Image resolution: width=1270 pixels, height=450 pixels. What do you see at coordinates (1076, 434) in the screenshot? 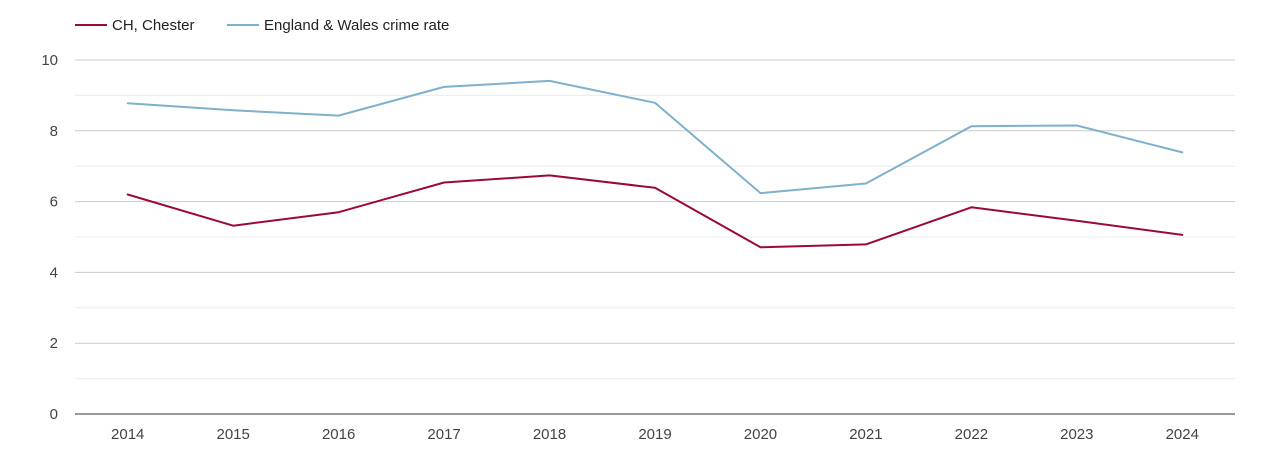
I see `x-tick-label: 2023` at bounding box center [1076, 434].